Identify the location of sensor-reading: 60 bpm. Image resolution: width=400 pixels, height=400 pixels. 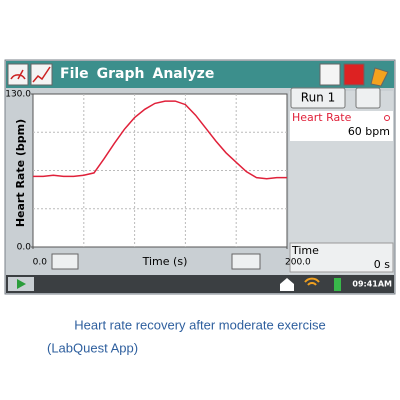
(369, 131).